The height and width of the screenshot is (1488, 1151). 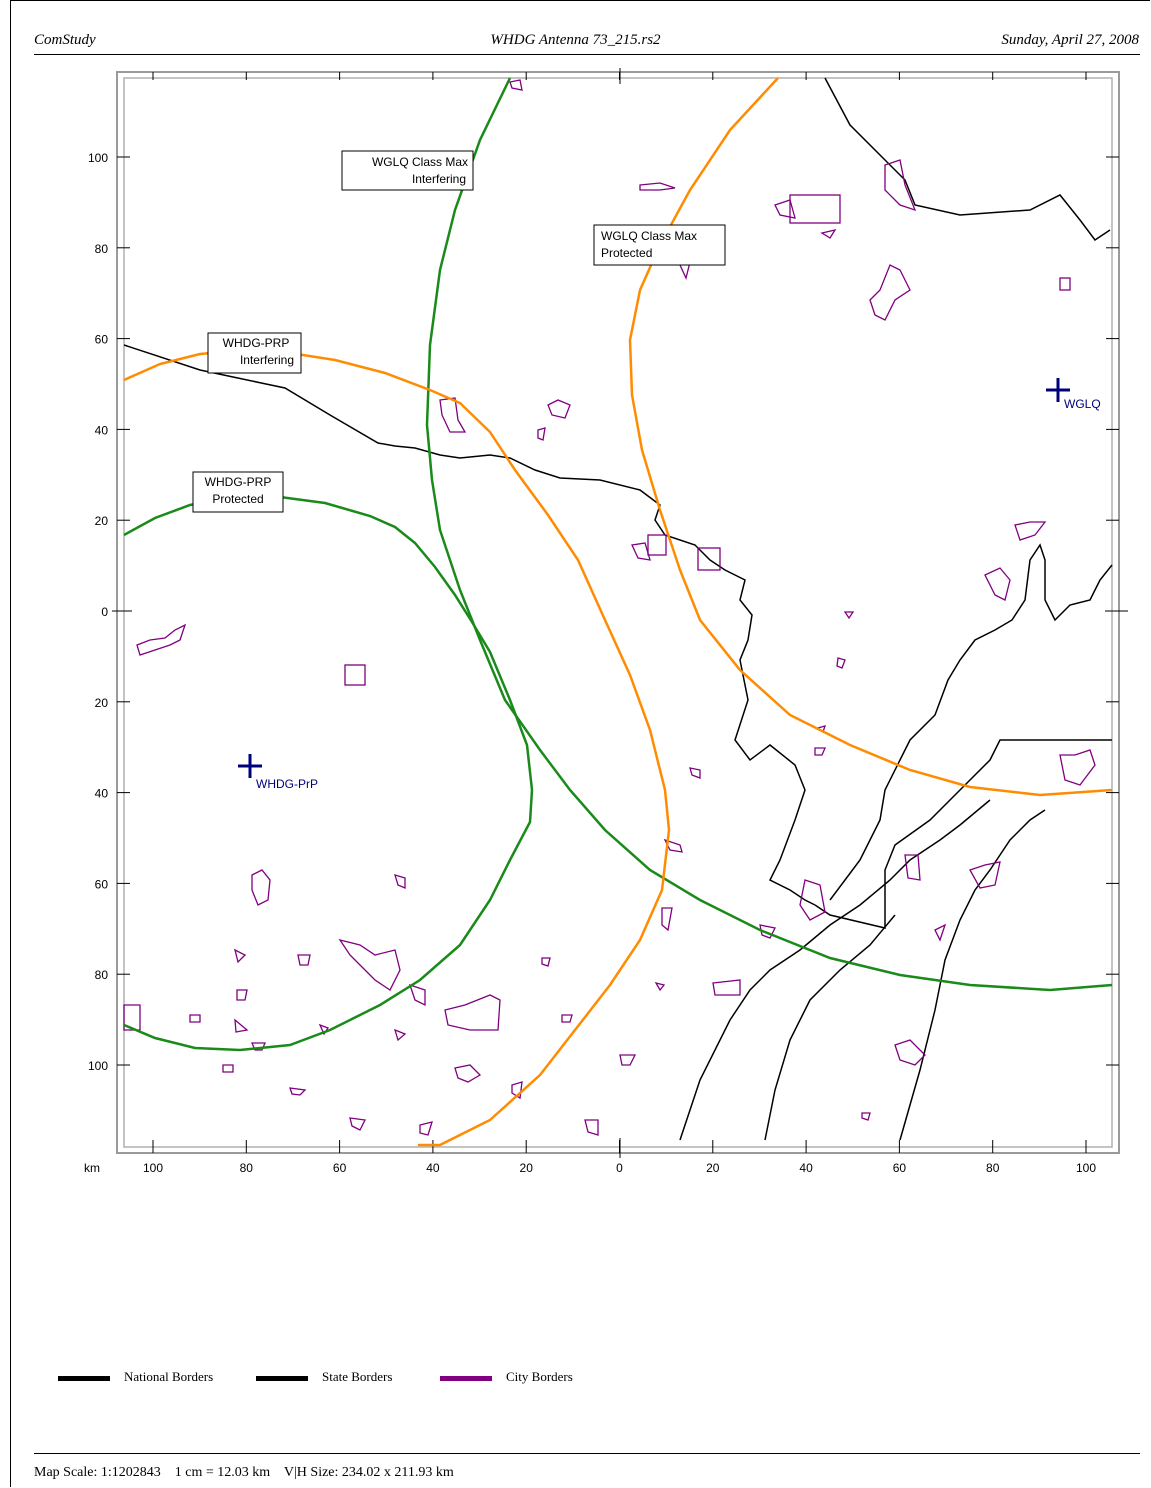 I want to click on station-wglq-label: WGLQ, so click(x=1082, y=404).